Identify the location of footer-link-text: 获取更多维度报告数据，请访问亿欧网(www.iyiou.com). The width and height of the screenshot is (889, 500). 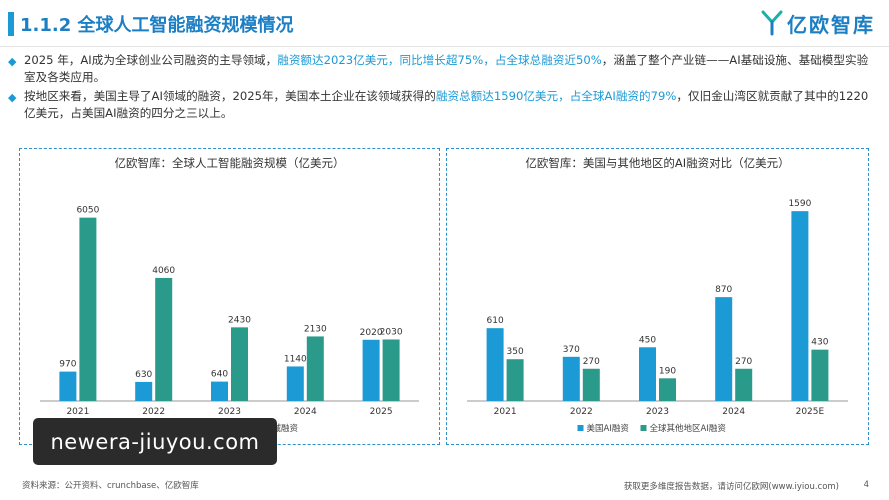
(731, 487).